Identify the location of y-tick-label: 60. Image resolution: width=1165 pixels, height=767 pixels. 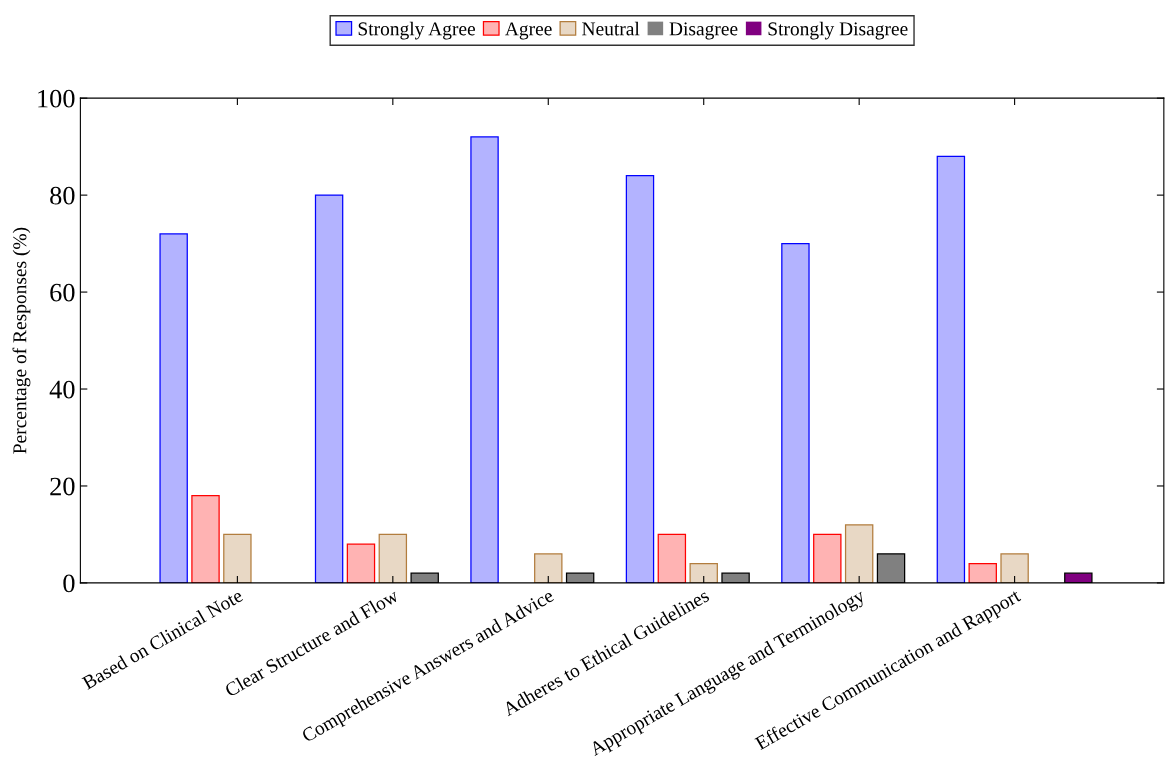
(62, 292).